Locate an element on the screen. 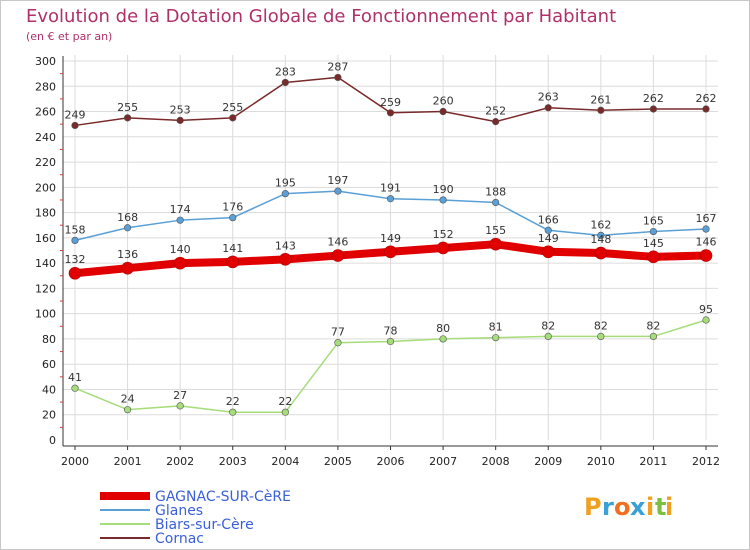 The height and width of the screenshot is (550, 750). y-tick-label: 160 is located at coordinates (45, 238).